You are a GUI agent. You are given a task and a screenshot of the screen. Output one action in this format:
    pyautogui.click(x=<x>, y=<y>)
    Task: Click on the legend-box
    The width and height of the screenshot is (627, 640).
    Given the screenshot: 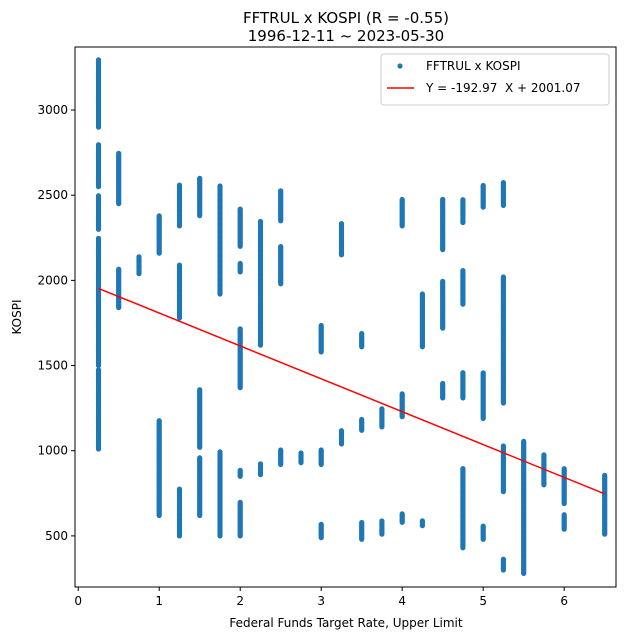 What is the action you would take?
    pyautogui.click(x=495, y=79)
    